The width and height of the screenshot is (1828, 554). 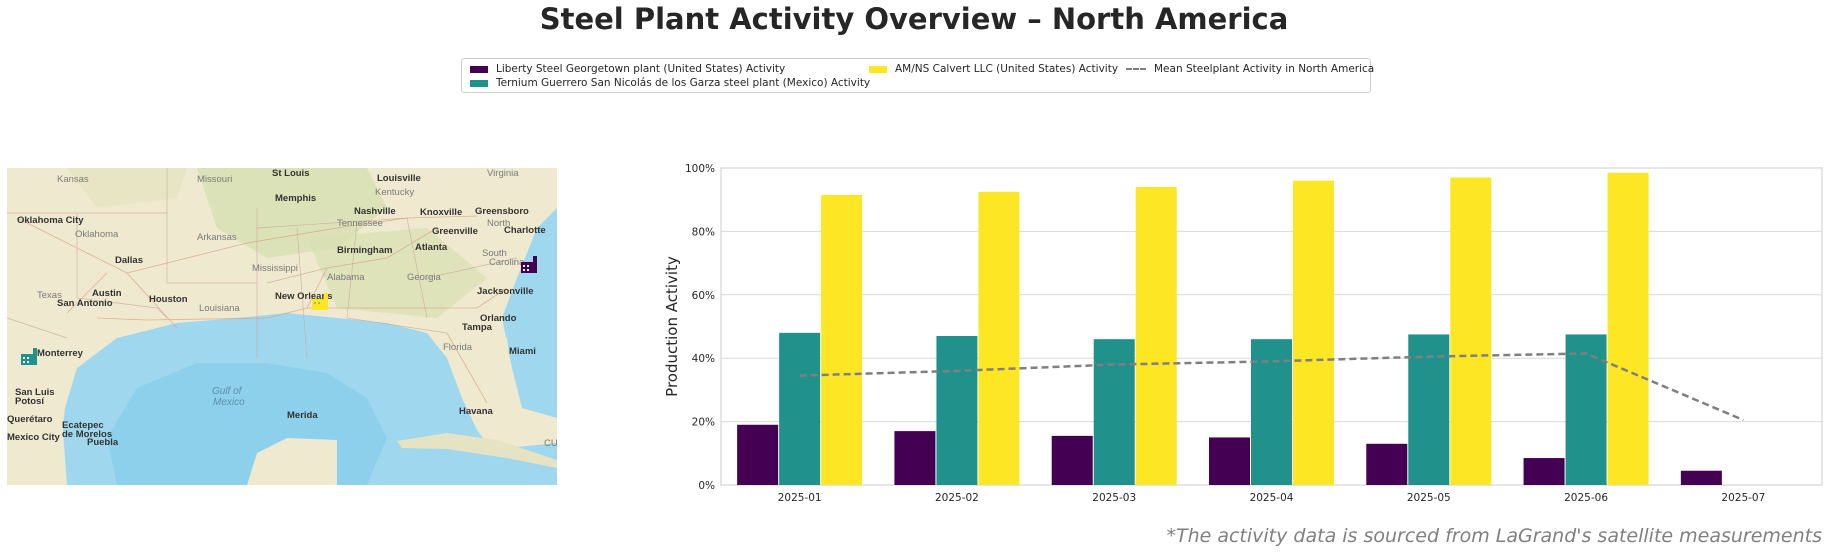 What do you see at coordinates (394, 192) in the screenshot?
I see `svg-text: Kentucky` at bounding box center [394, 192].